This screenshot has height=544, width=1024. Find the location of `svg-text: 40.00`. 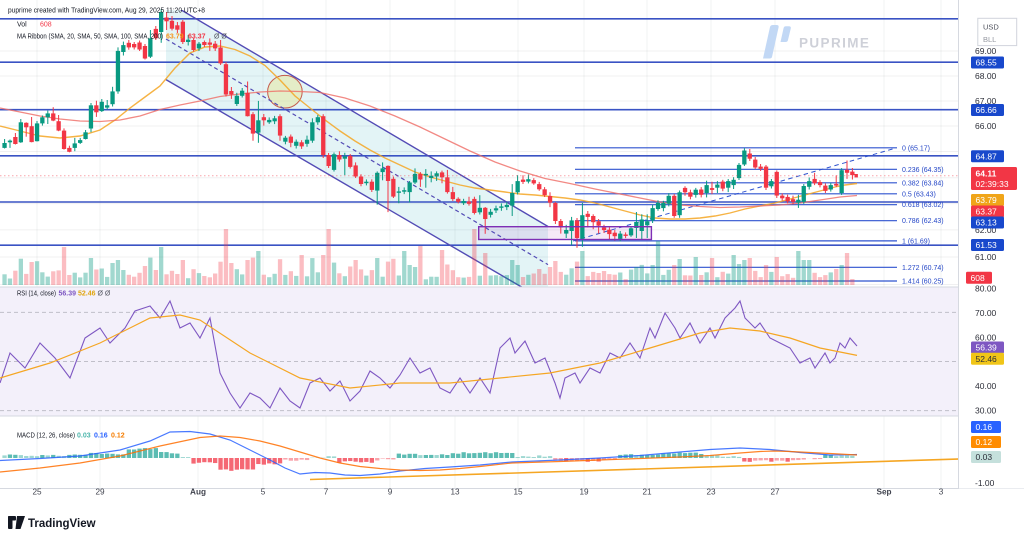

svg-text: 40.00 is located at coordinates (986, 386).